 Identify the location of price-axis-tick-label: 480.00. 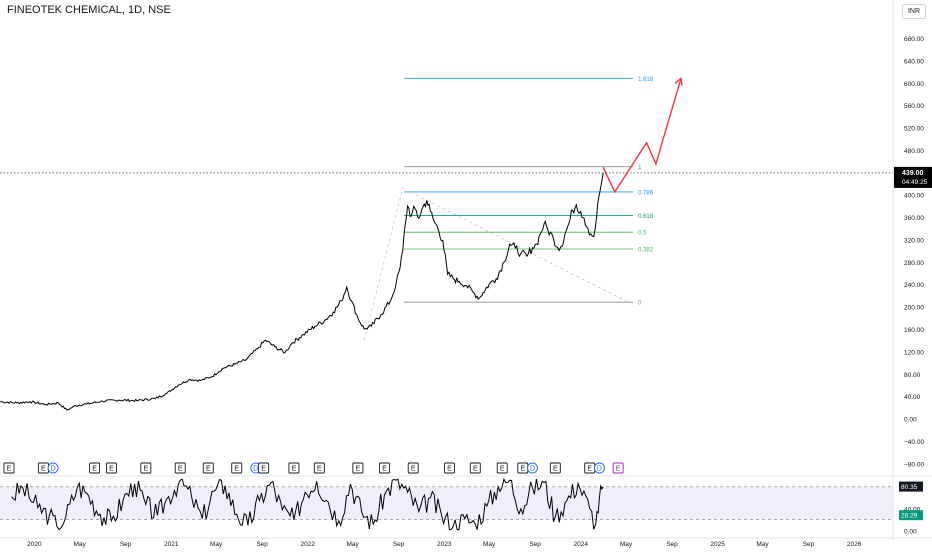
(914, 151).